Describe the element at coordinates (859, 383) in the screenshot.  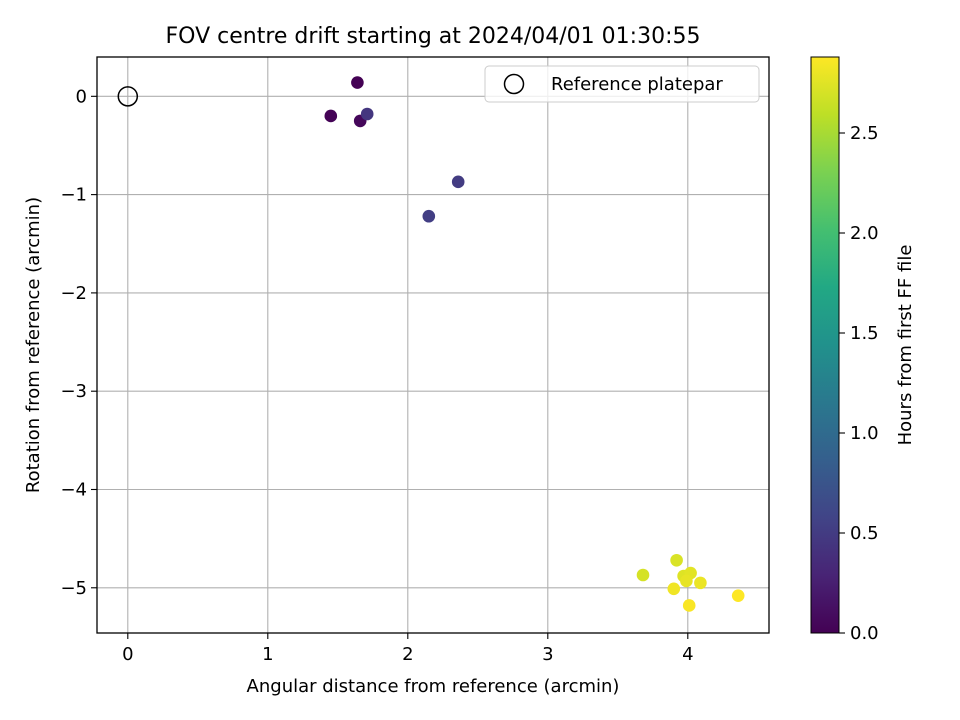
I see `colorbar-ticks: 0.0 0.5 1.0 1.5 2.0 2.5` at that location.